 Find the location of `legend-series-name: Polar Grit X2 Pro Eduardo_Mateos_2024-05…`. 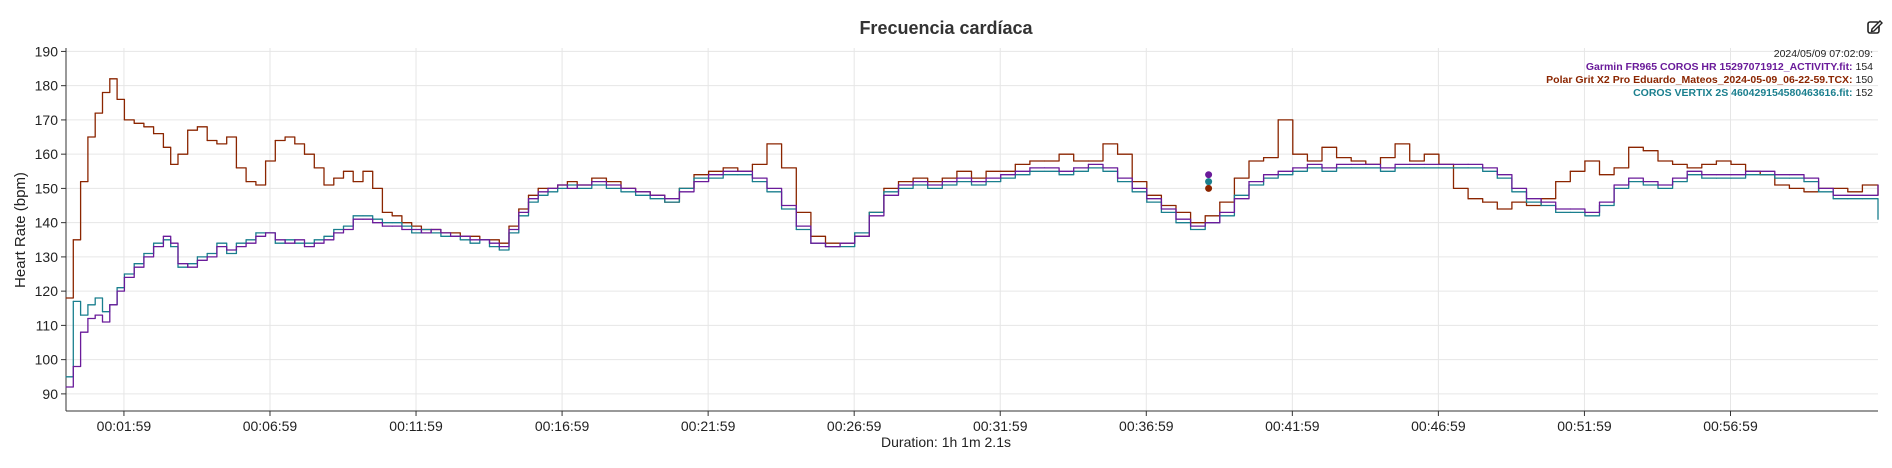

legend-series-name: Polar Grit X2 Pro Eduardo_Mateos_2024-05… is located at coordinates (1699, 80).